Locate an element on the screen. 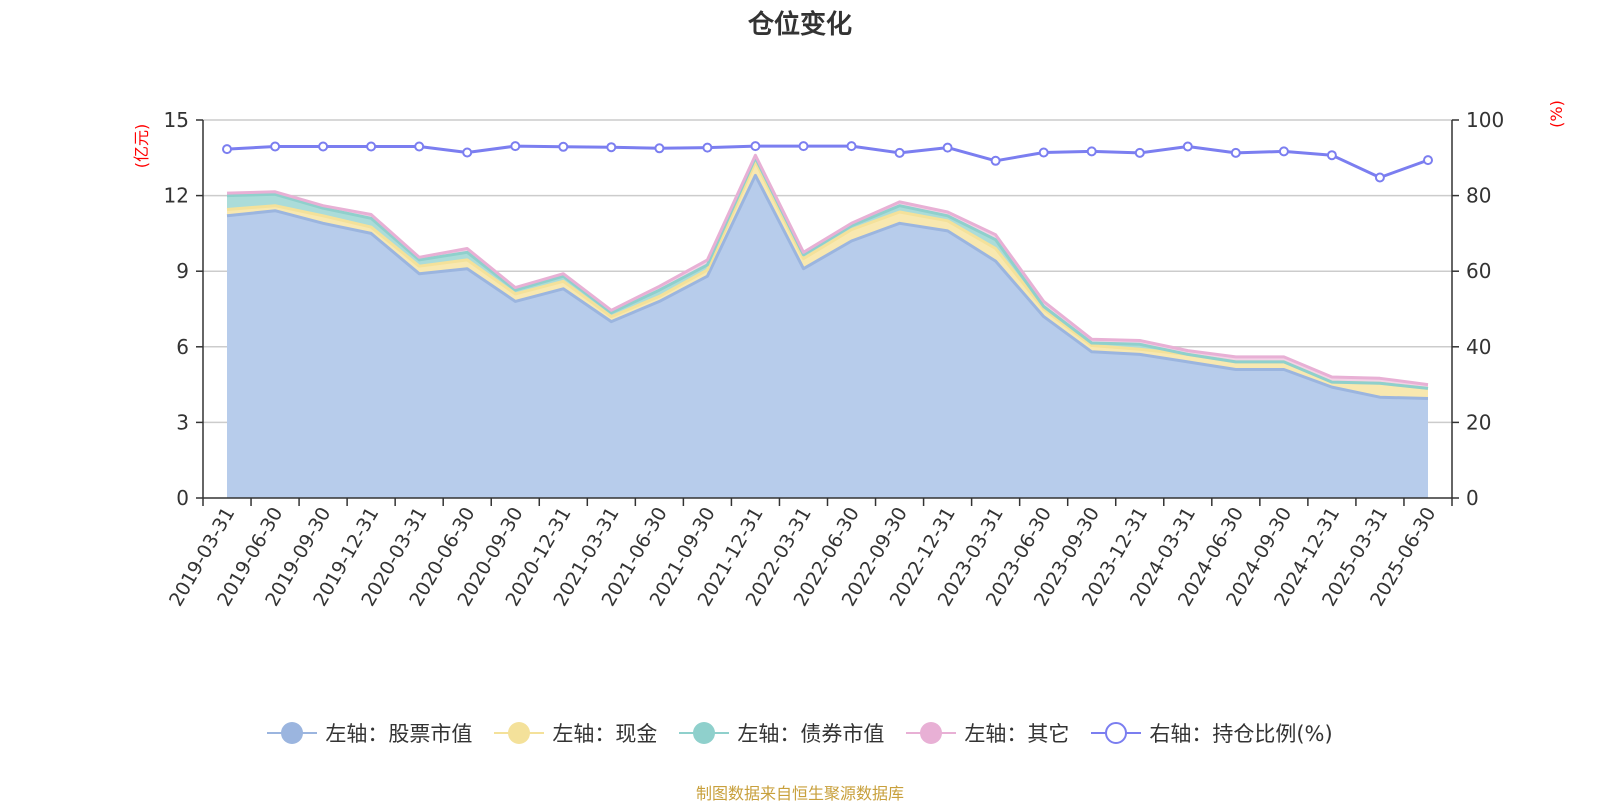  legend-item: 左轴：股票市值 is located at coordinates (369, 733).